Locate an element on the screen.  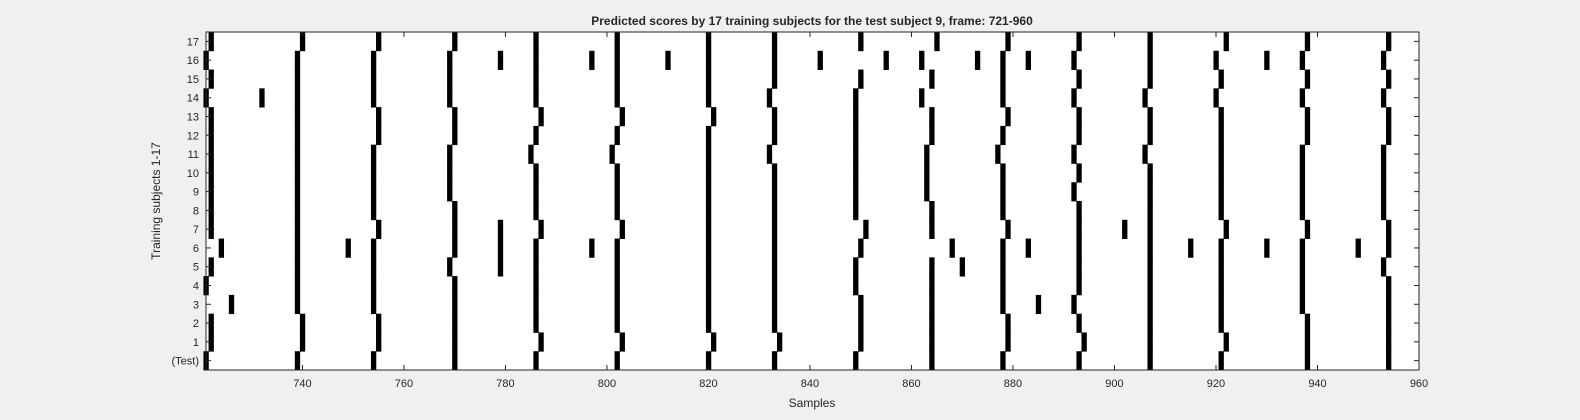
x-tick-label-820: 820 is located at coordinates (708, 384).